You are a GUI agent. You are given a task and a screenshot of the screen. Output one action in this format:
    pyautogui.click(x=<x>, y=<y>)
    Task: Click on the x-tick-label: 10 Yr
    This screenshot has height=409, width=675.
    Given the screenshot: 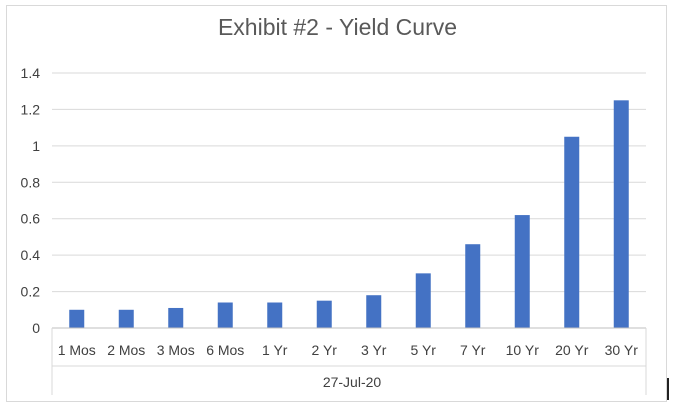 What is the action you would take?
    pyautogui.click(x=523, y=350)
    